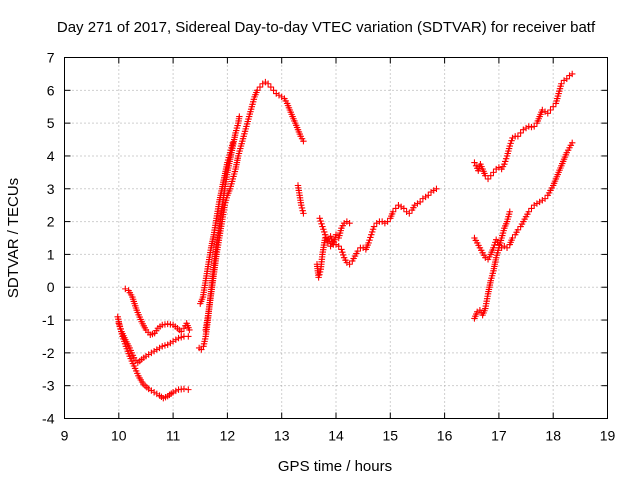  What do you see at coordinates (282, 436) in the screenshot?
I see `x-tick-label: 13` at bounding box center [282, 436].